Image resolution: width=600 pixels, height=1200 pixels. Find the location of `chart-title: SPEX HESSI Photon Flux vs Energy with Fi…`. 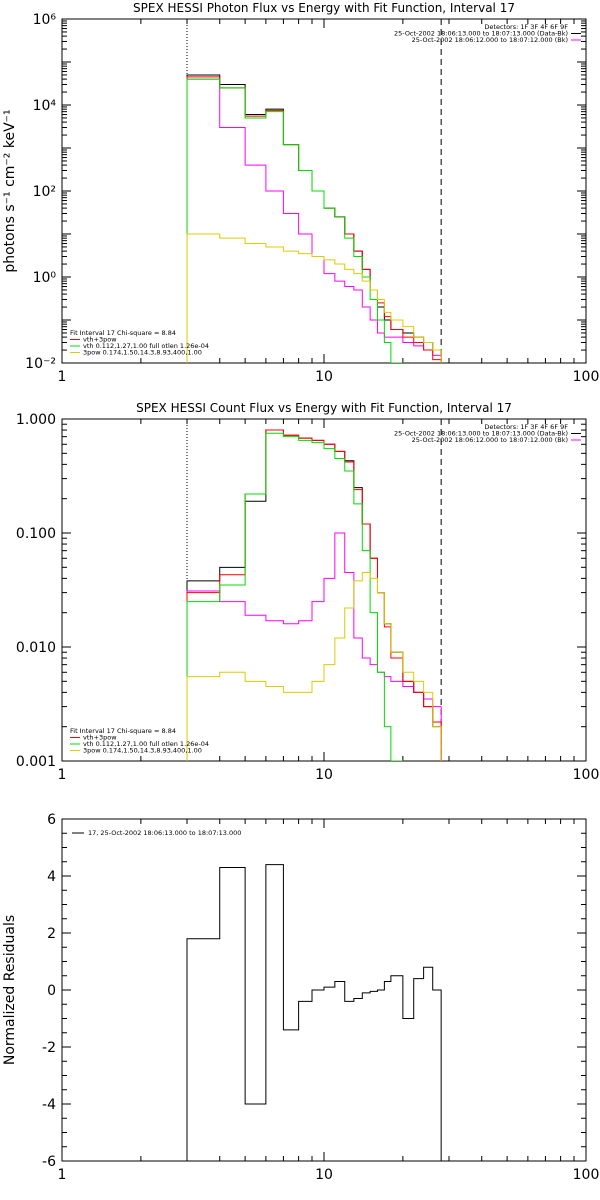

chart-title: SPEX HESSI Photon Flux vs Energy with Fi… is located at coordinates (324, 8).